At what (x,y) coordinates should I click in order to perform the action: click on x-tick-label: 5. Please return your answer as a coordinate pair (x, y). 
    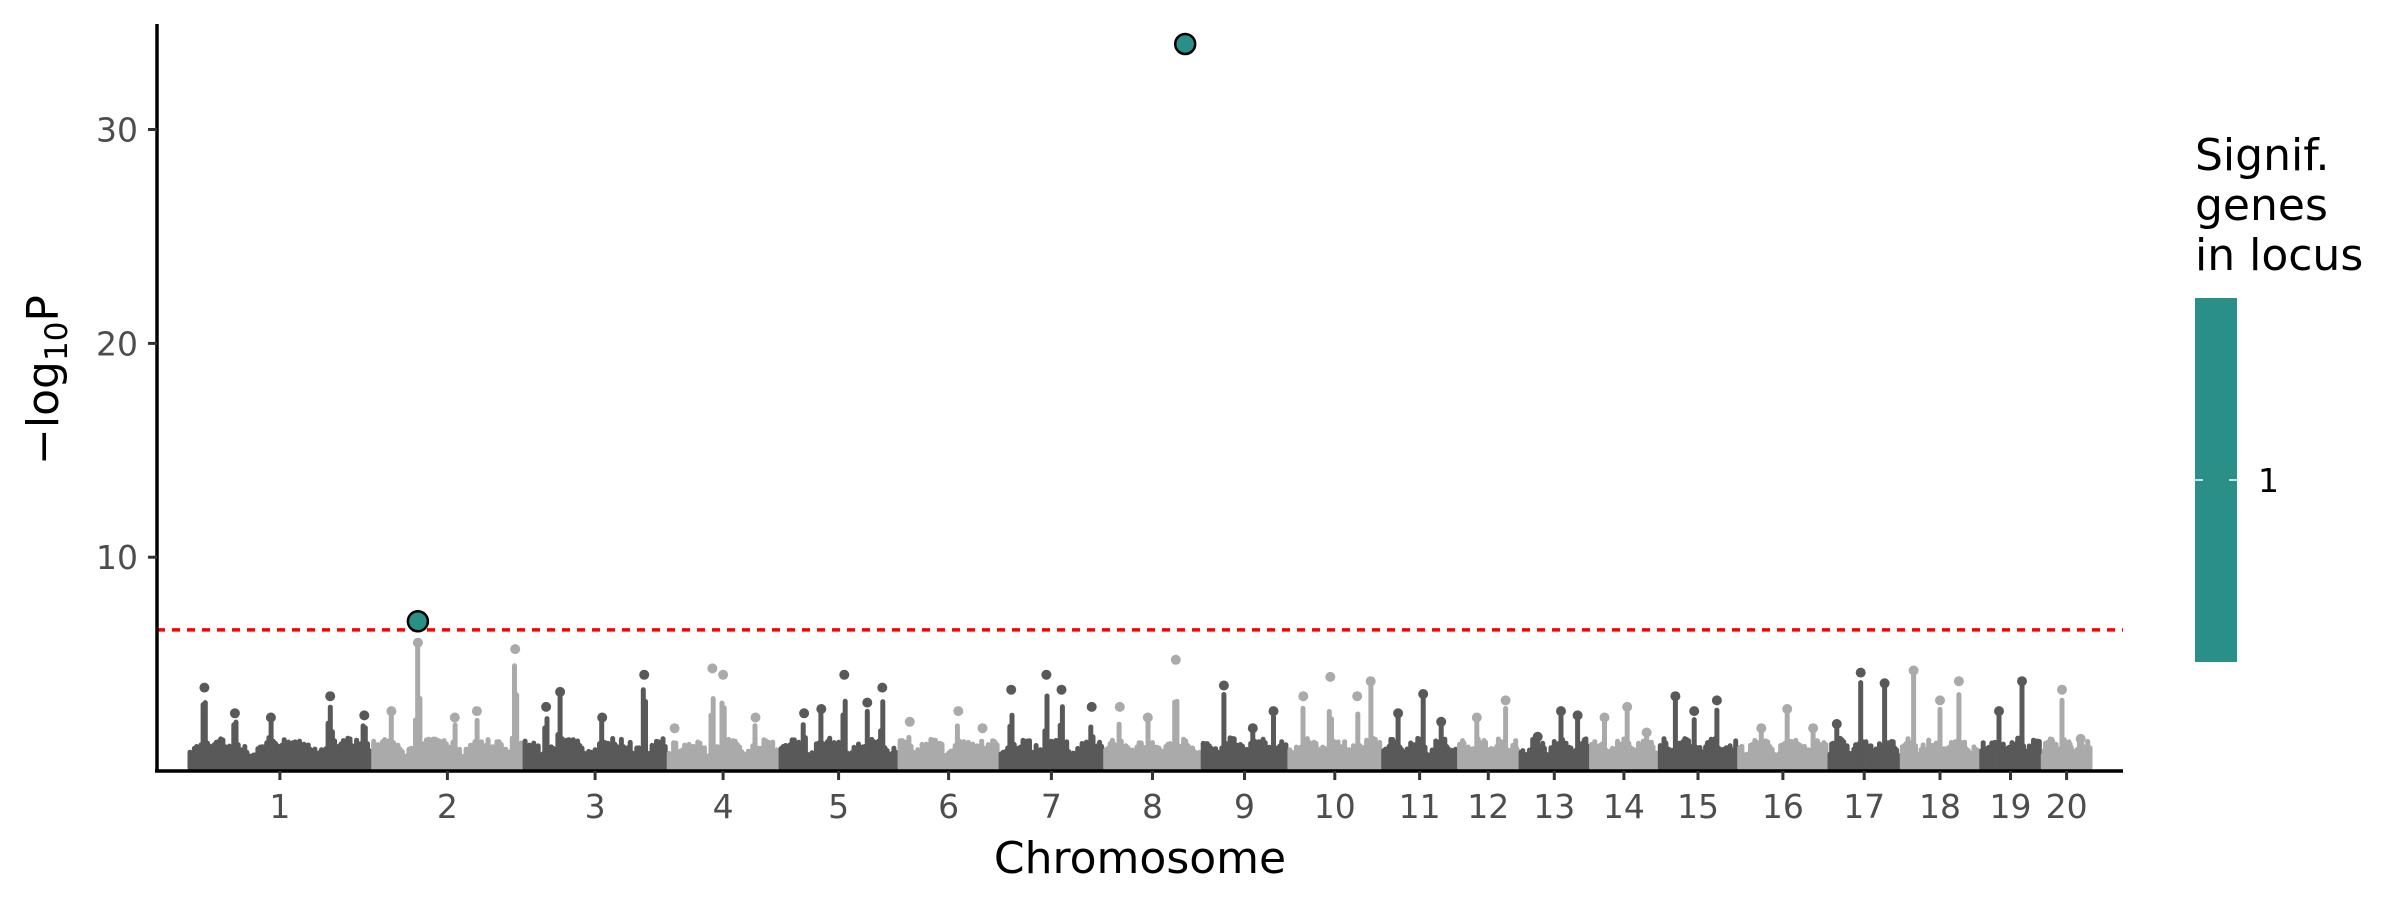
    Looking at the image, I should click on (838, 806).